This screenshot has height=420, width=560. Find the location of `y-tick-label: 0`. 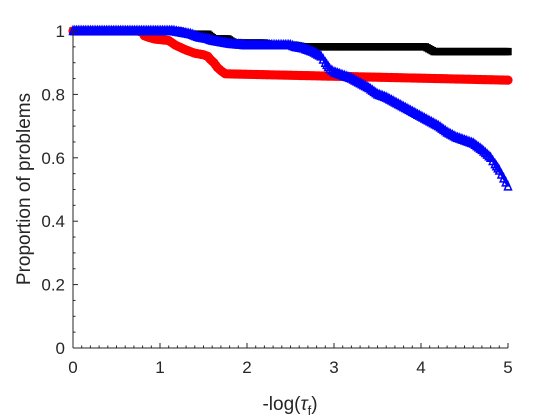

y-tick-label: 0 is located at coordinates (60, 348).